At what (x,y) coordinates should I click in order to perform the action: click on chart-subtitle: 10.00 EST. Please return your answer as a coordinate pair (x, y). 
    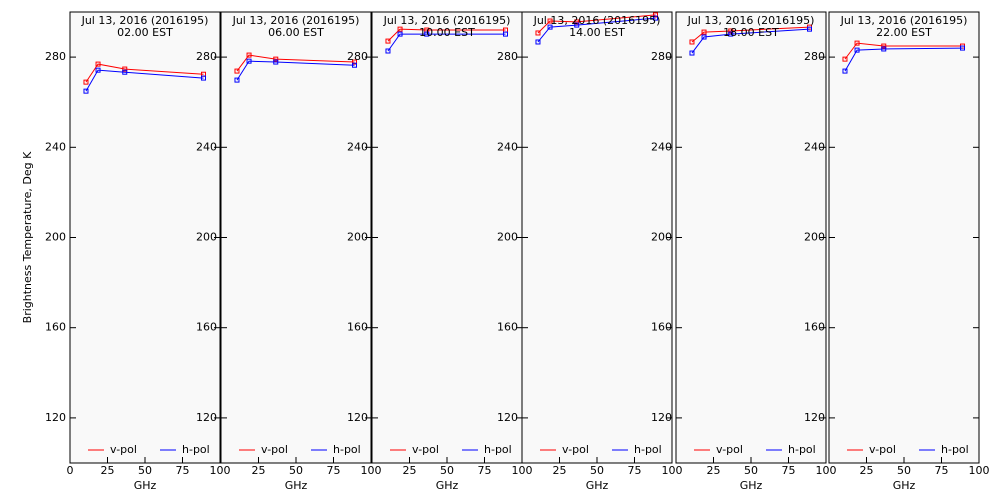
    Looking at the image, I should click on (447, 32).